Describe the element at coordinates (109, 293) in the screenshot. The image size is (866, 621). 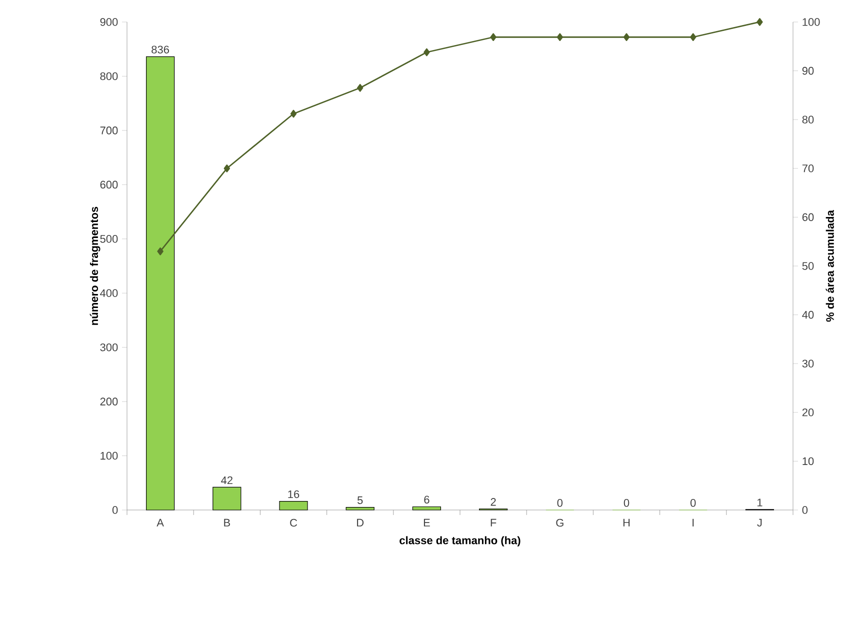
I see `y-tick-label: 400` at that location.